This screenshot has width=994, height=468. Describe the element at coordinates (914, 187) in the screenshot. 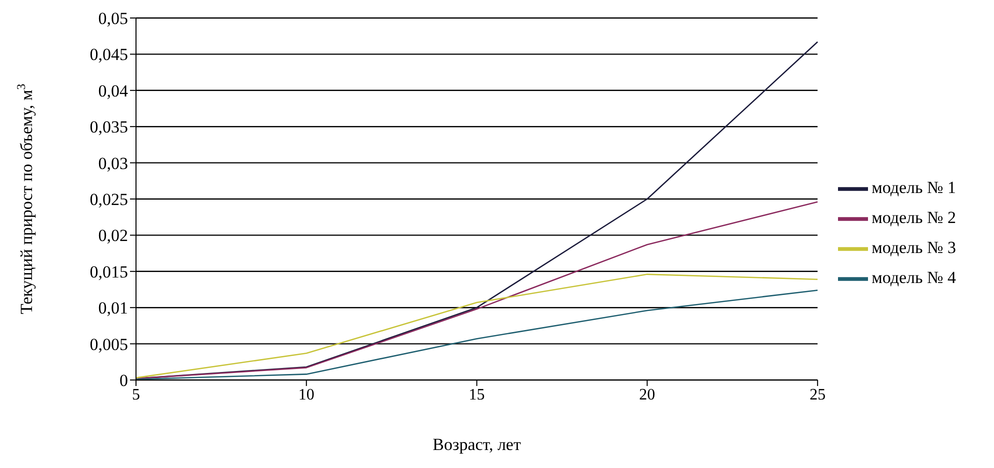

I see `legend-label: модель № 1` at that location.